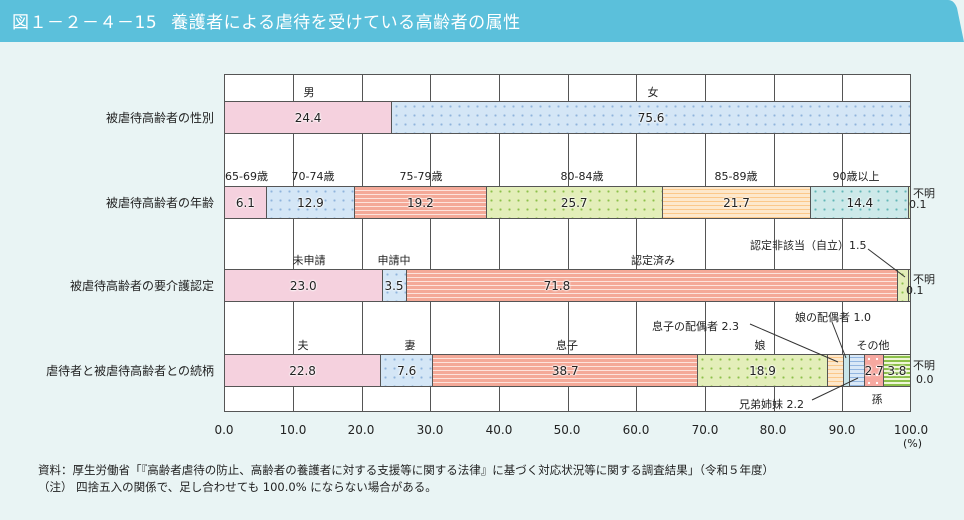 The height and width of the screenshot is (520, 964). I want to click on segment-female: 75.6, so click(651, 117).